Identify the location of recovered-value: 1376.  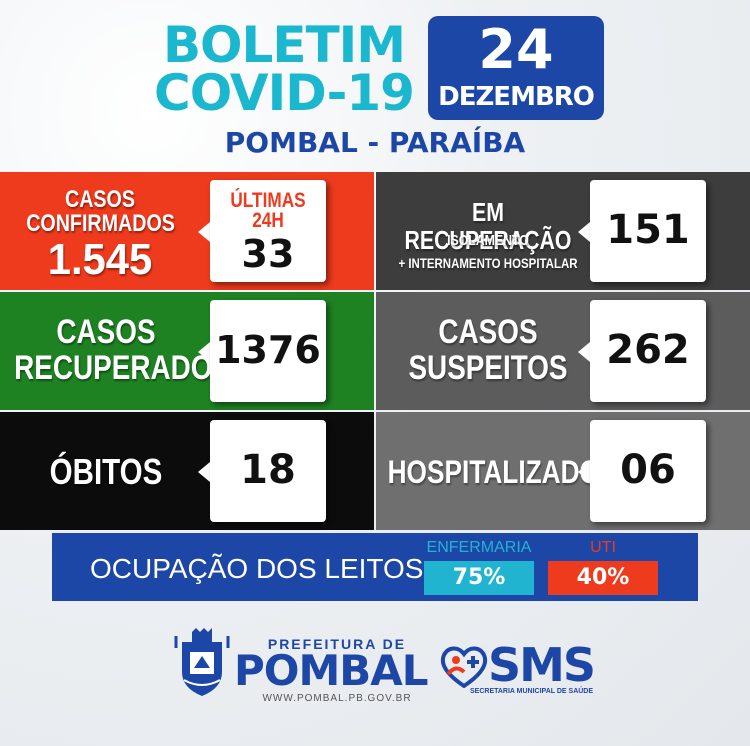
(268, 350).